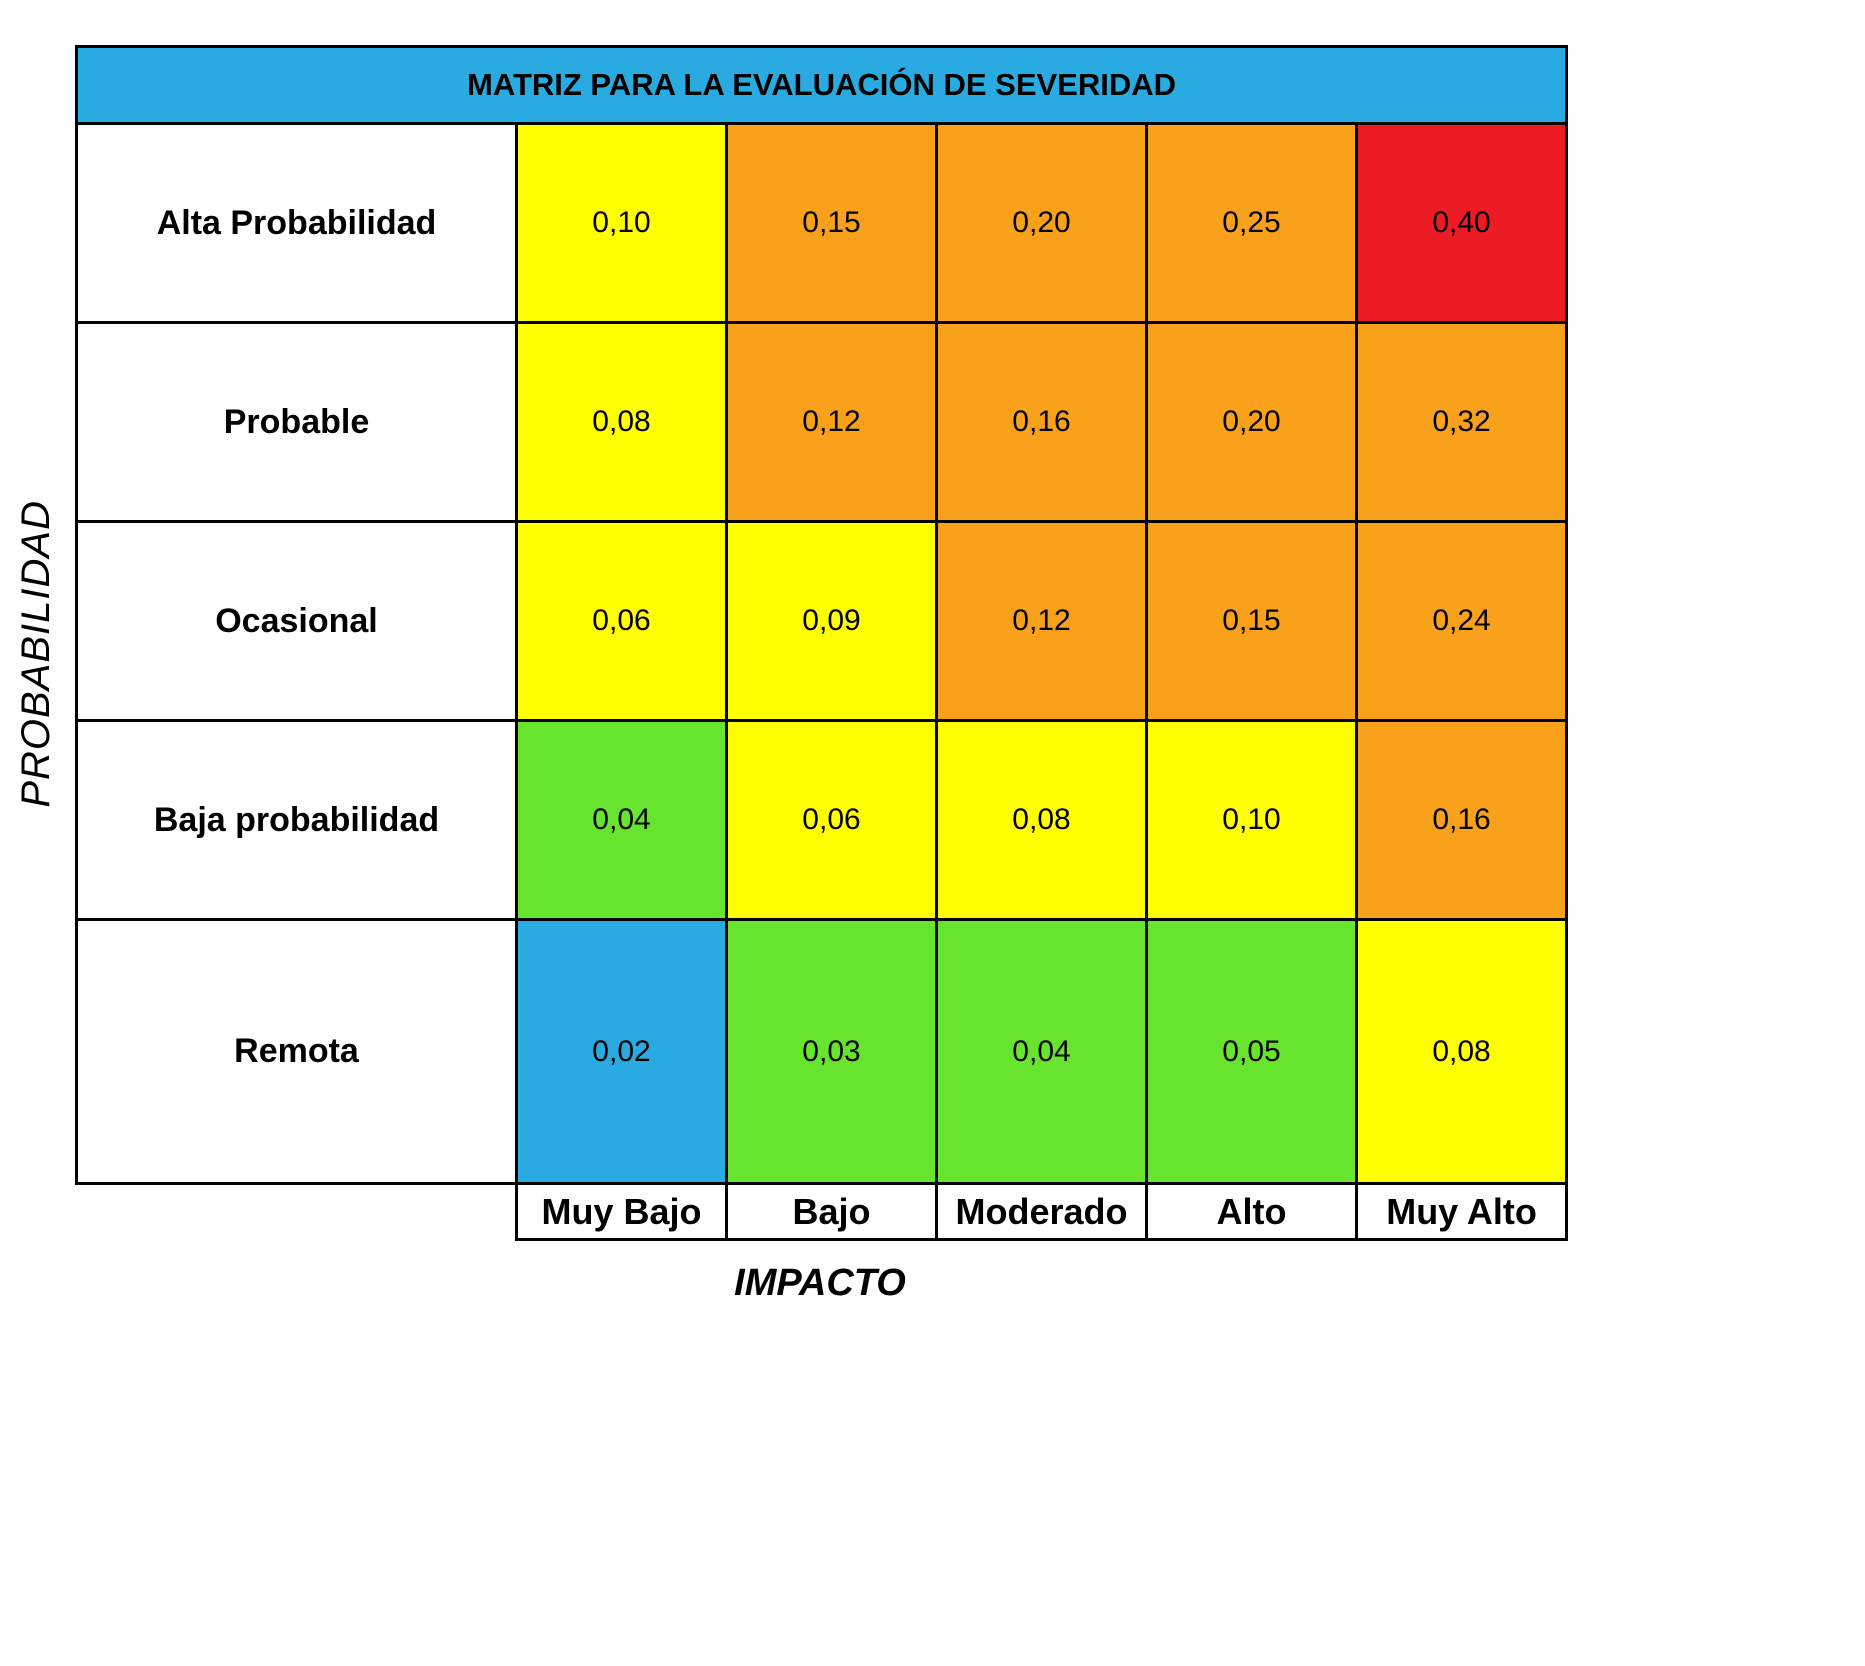 The width and height of the screenshot is (1865, 1666). I want to click on column-header: Alto, so click(1251, 1211).